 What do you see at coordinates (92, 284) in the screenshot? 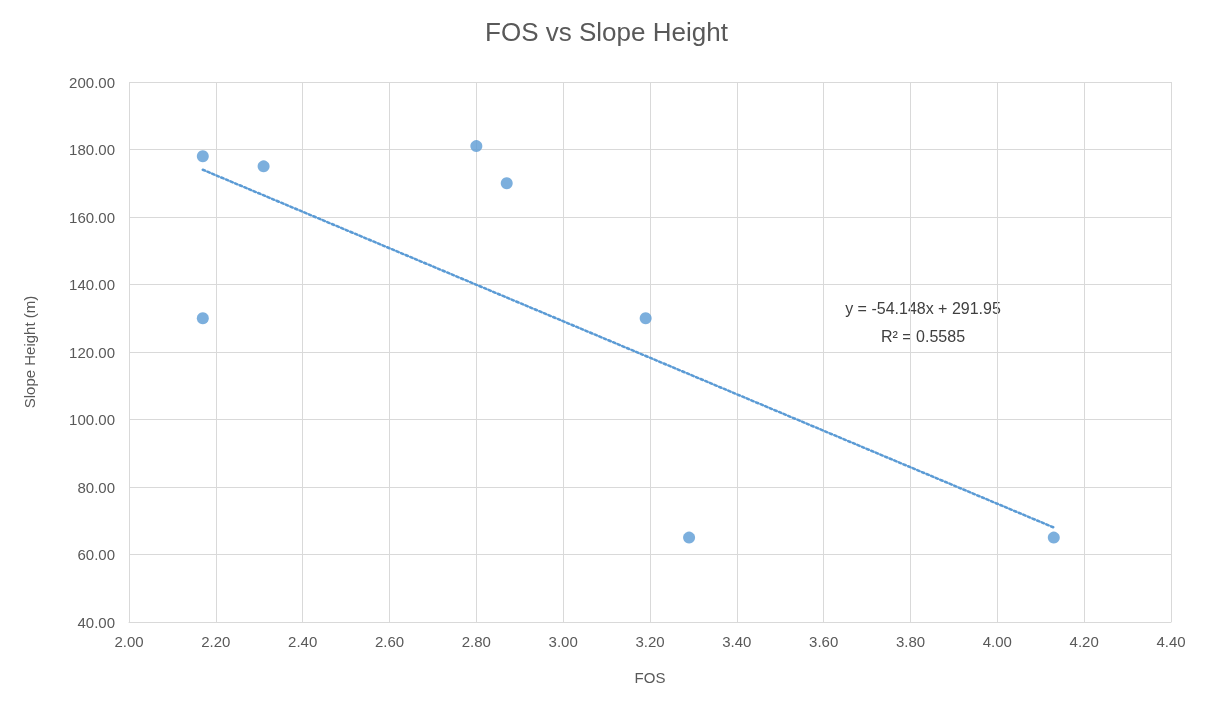
I see `y-tick-label: 140.00` at bounding box center [92, 284].